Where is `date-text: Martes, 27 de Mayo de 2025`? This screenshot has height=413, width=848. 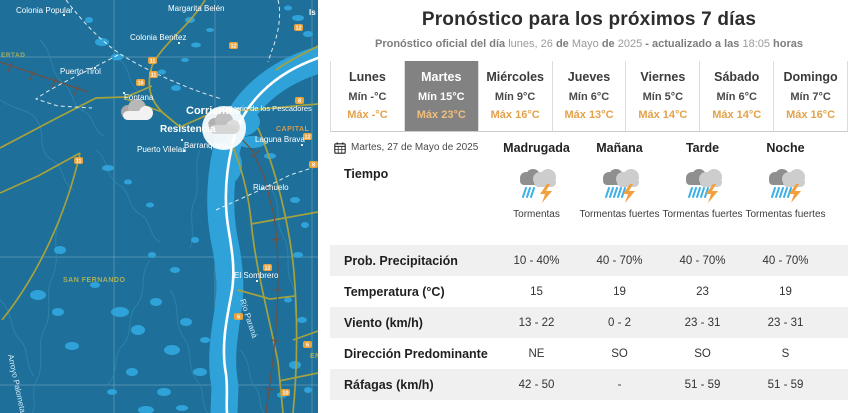
date-text: Martes, 27 de Mayo de 2025 is located at coordinates (415, 147).